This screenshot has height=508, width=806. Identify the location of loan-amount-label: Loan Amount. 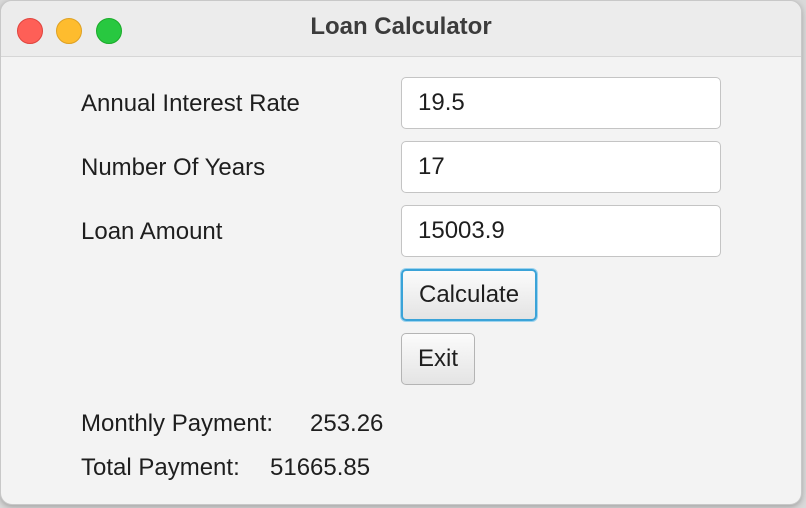
(152, 231).